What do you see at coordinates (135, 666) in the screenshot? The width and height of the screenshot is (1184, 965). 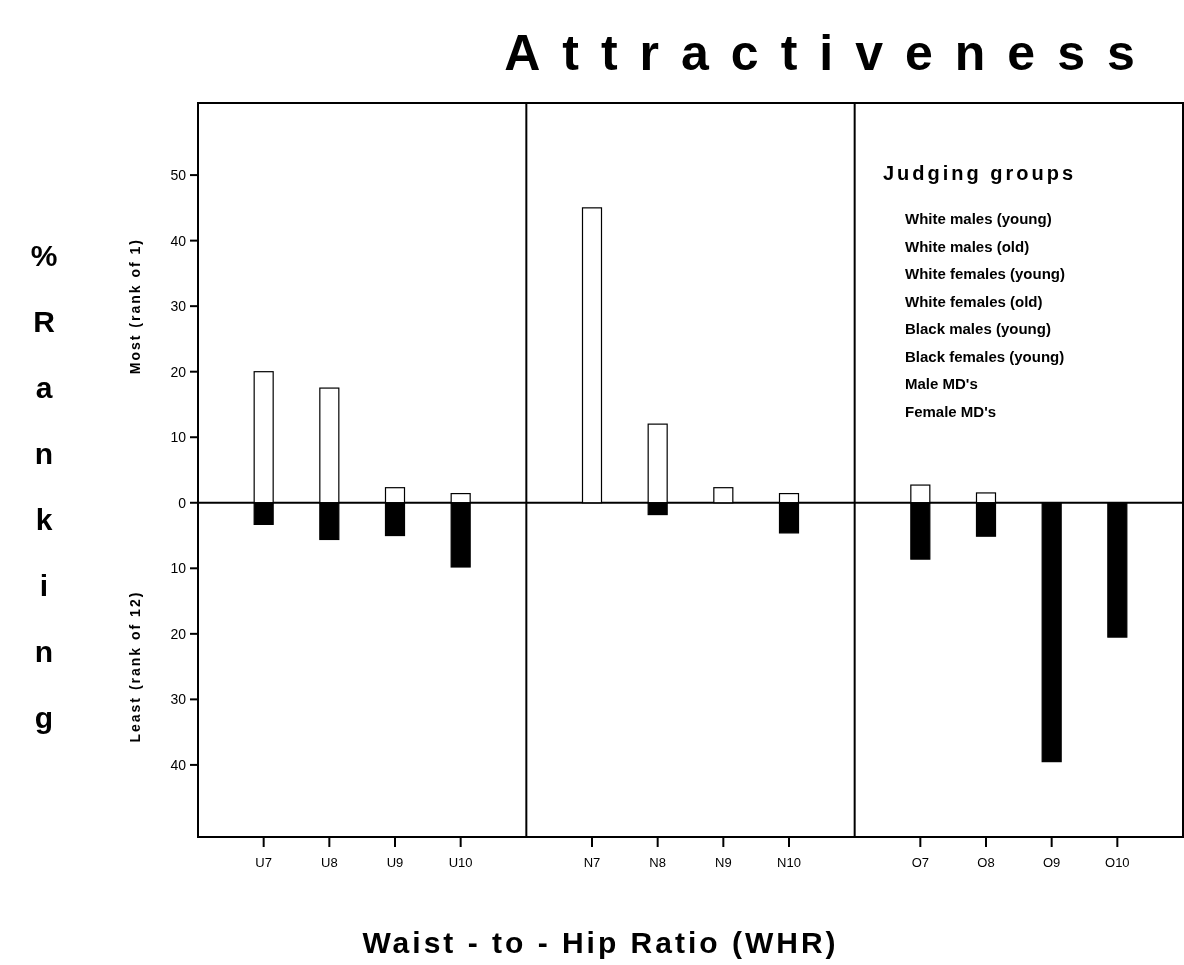 I see `text: Least (rank of 12)` at bounding box center [135, 666].